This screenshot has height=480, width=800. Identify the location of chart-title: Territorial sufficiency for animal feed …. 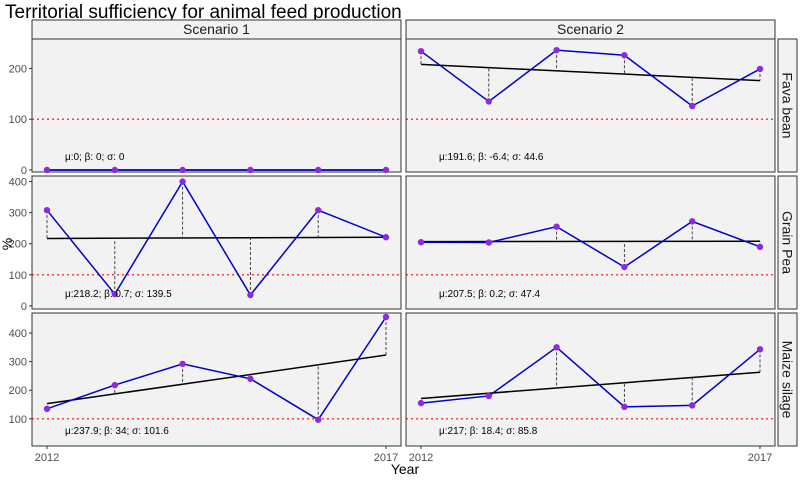
(203, 12).